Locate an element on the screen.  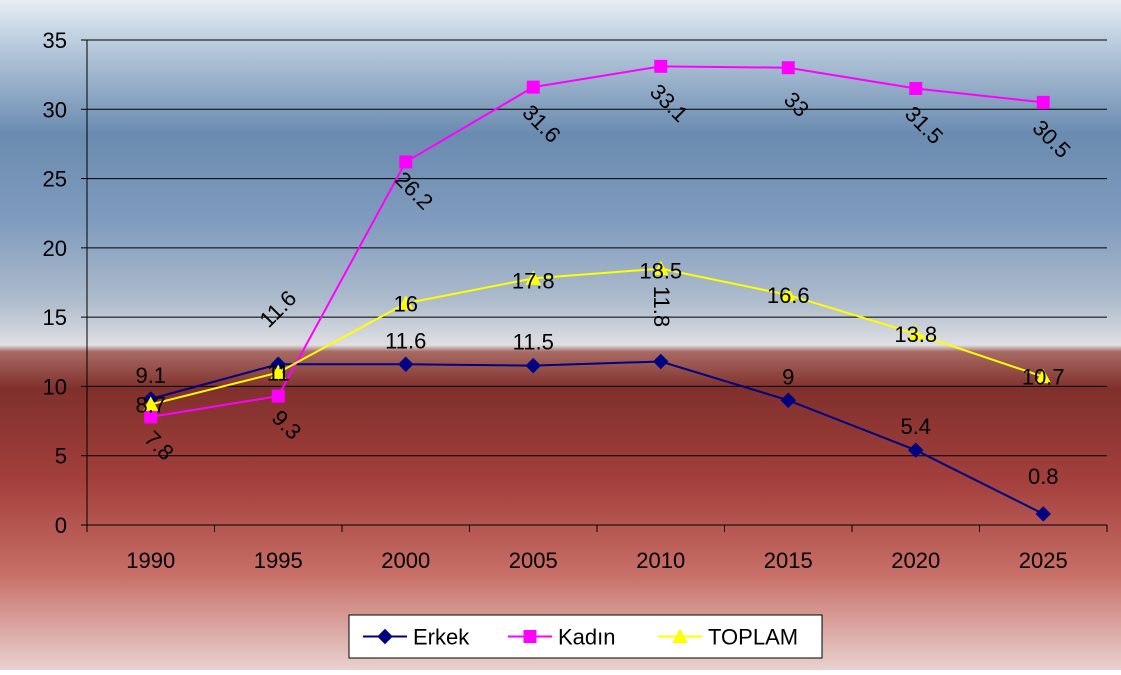
x-tick-label: 1990 is located at coordinates (150, 560).